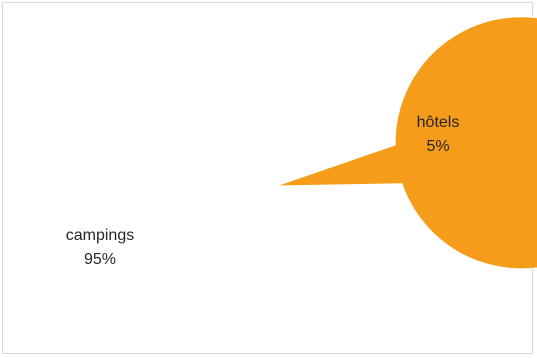 The image size is (537, 358). Describe the element at coordinates (438, 122) in the screenshot. I see `slice-label-hotels-name: hôtels` at that location.